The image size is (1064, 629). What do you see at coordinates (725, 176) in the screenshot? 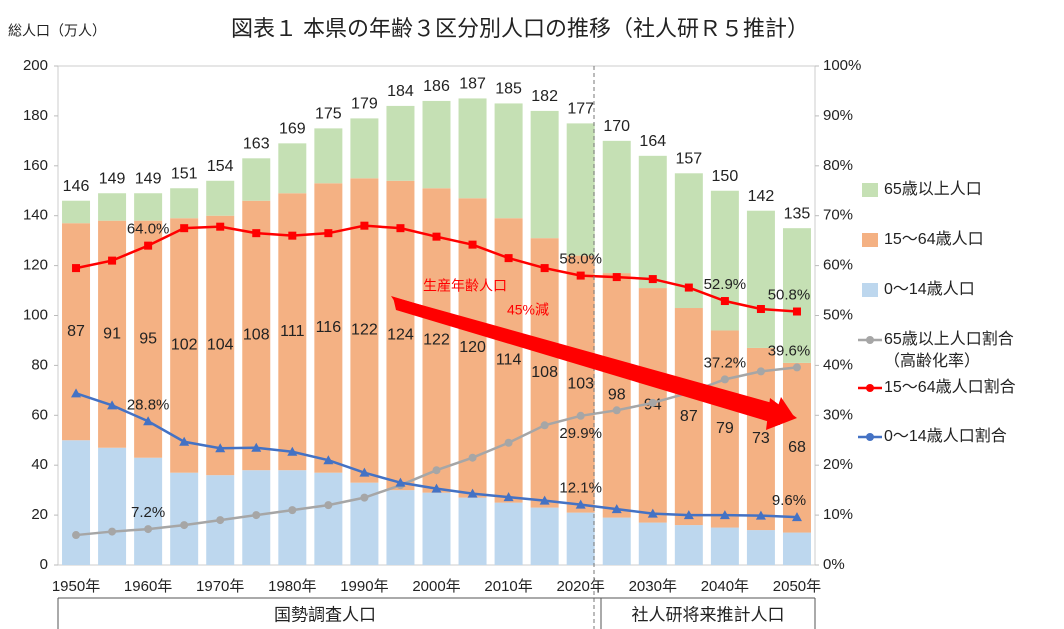
I see `total-label: 150` at bounding box center [725, 176].